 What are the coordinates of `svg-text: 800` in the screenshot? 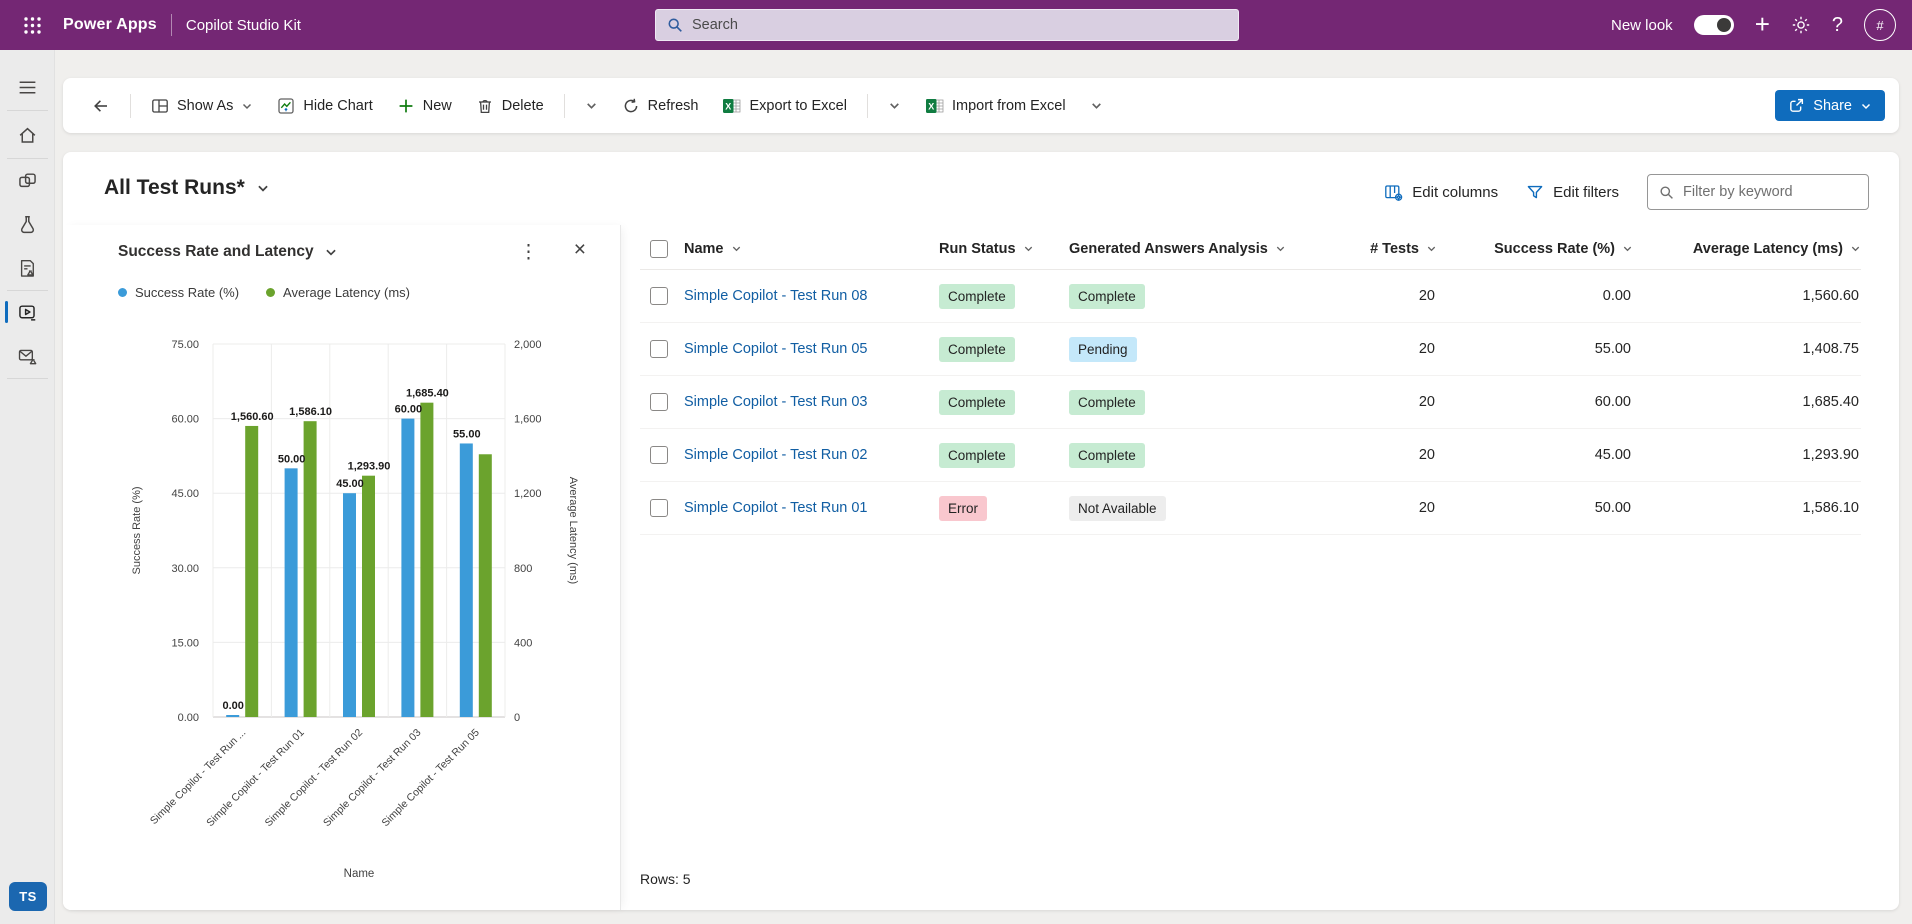 It's located at (523, 569).